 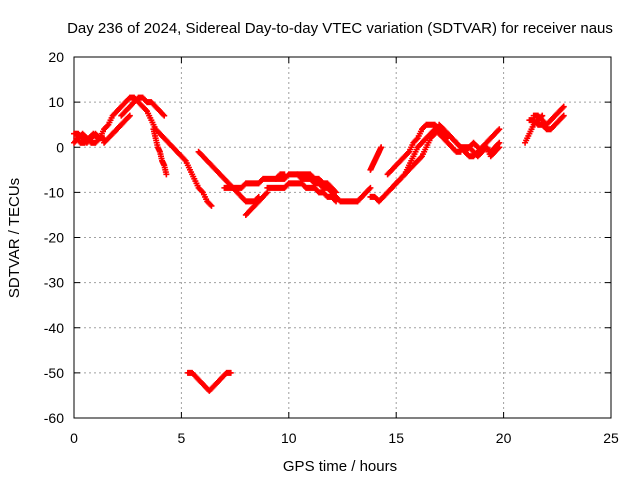 I want to click on x-axis-label: GPS time / hours, so click(x=340, y=466).